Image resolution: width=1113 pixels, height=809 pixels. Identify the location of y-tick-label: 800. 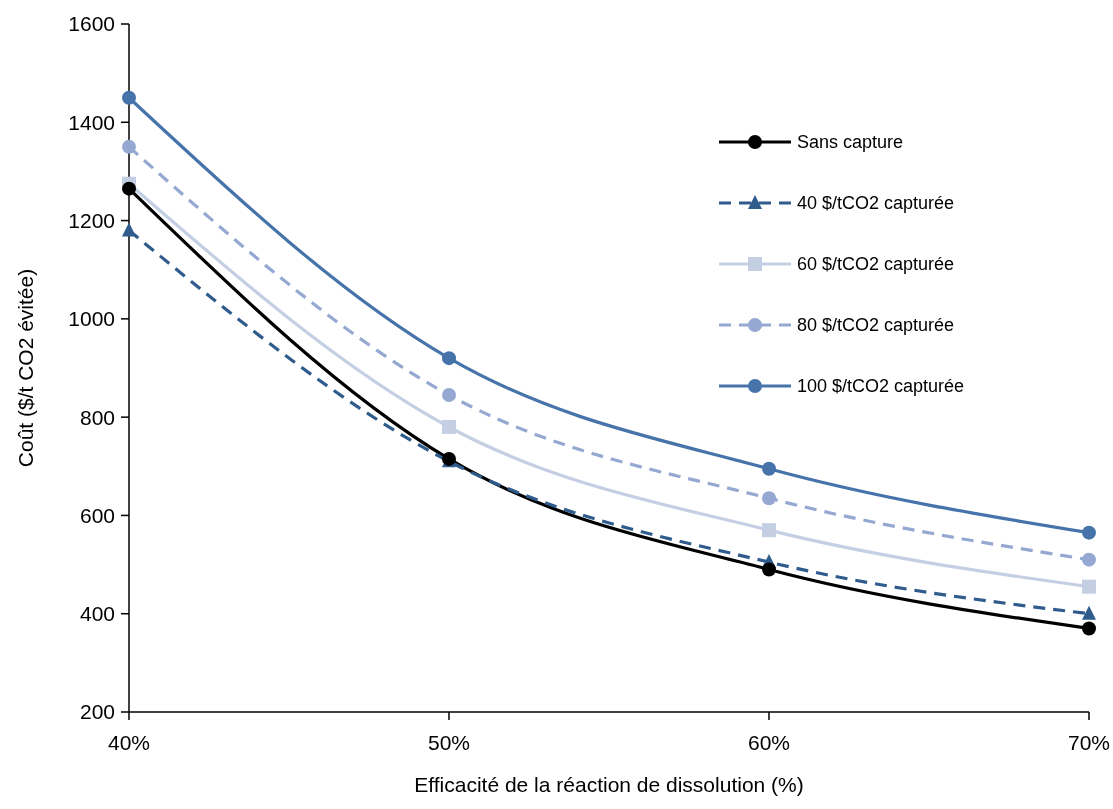
(97, 417).